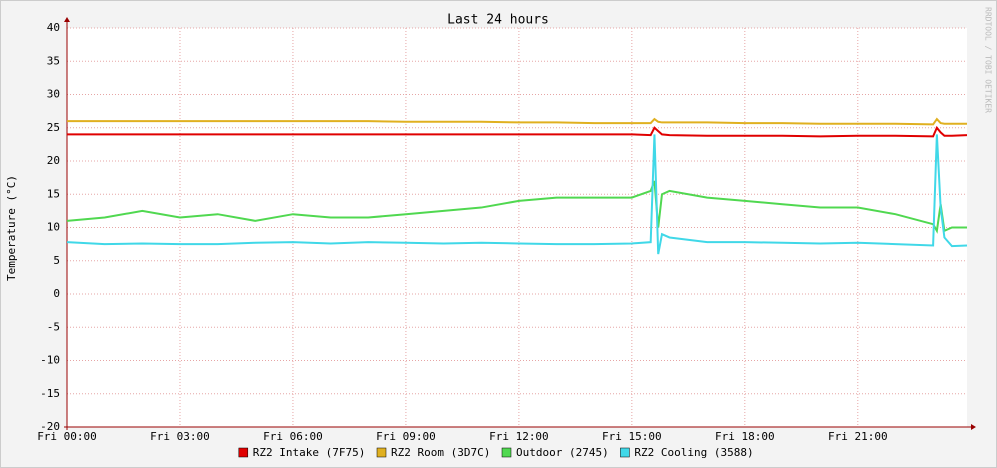 The width and height of the screenshot is (997, 468). I want to click on y-tick-label: 15, so click(53, 193).